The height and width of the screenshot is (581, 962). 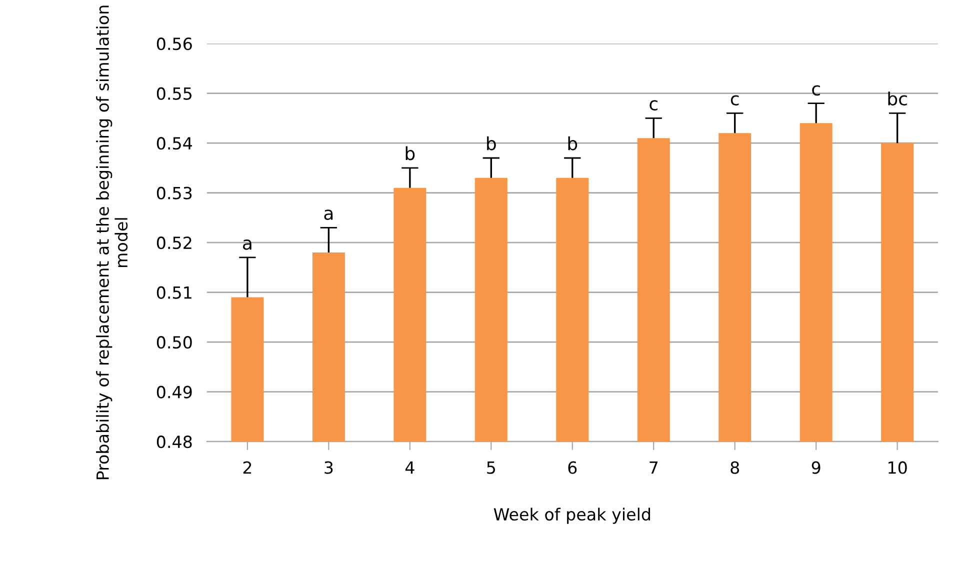 What do you see at coordinates (735, 467) in the screenshot?
I see `x-tick-label: 8` at bounding box center [735, 467].